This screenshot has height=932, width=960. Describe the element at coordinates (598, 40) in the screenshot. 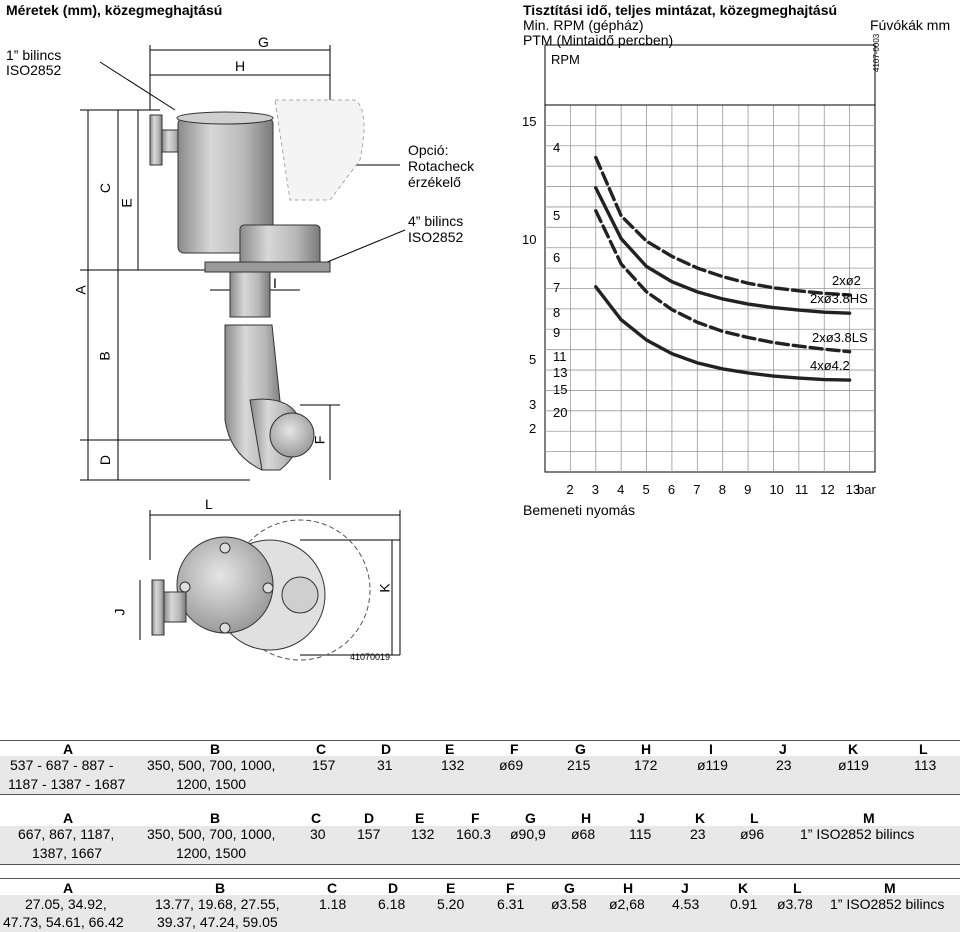

I see `subtitle-ptm: PTM (Mintaidő percben)` at that location.